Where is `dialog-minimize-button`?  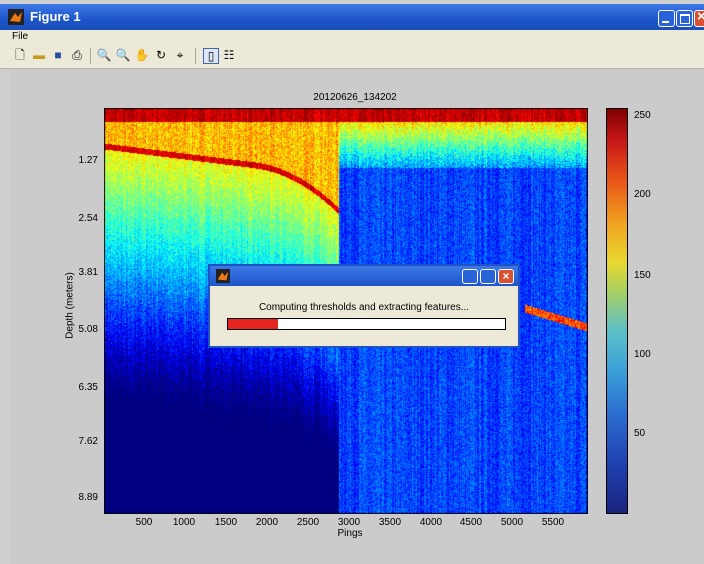
dialog-minimize-button is located at coordinates (470, 276).